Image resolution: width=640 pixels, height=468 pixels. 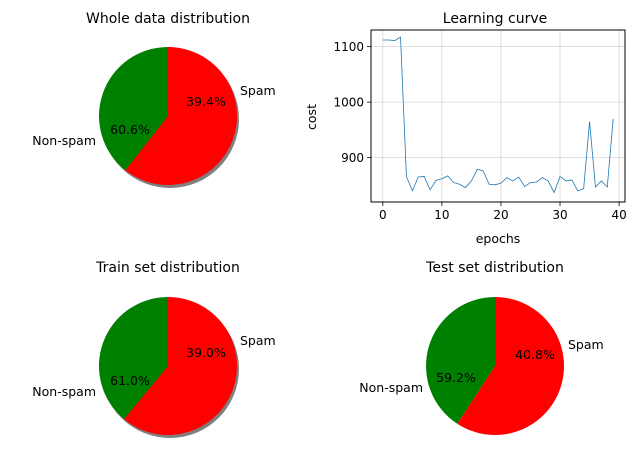 I want to click on y-tick-label: 1000, so click(x=348, y=103).